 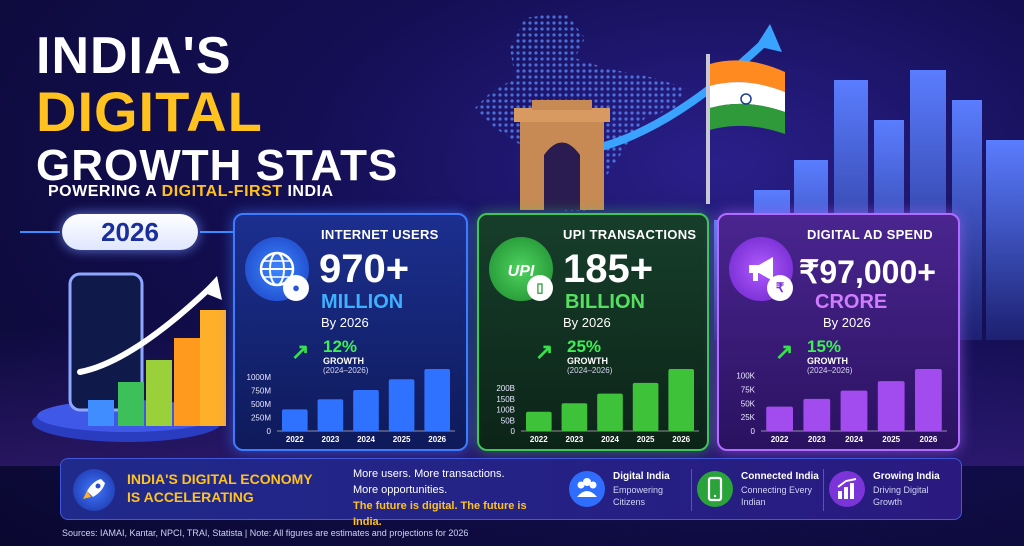 I want to click on y-tick-label: 250M, so click(x=261, y=418).